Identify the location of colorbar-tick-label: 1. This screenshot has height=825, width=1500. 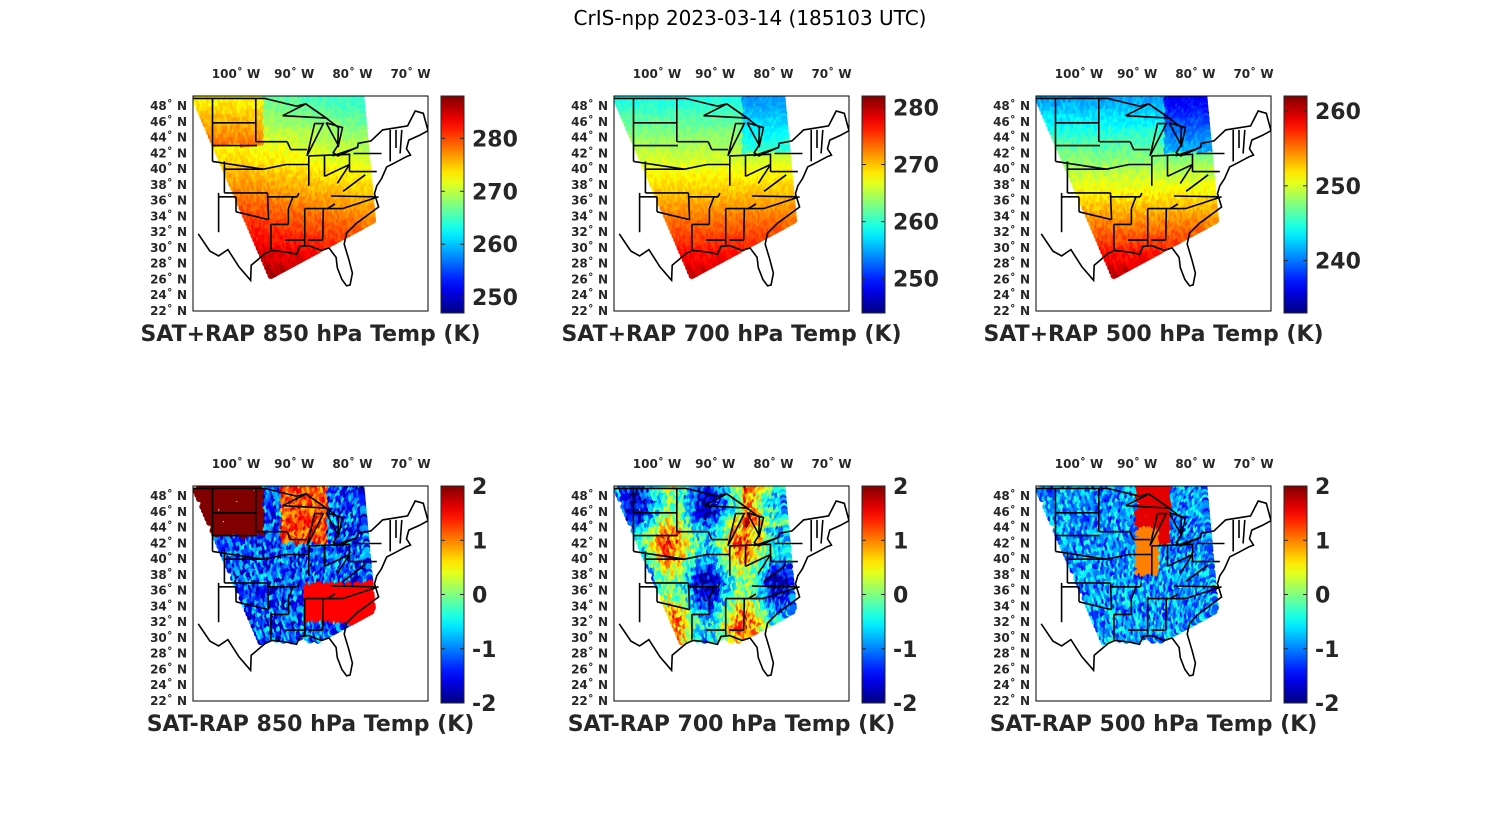
(479, 541).